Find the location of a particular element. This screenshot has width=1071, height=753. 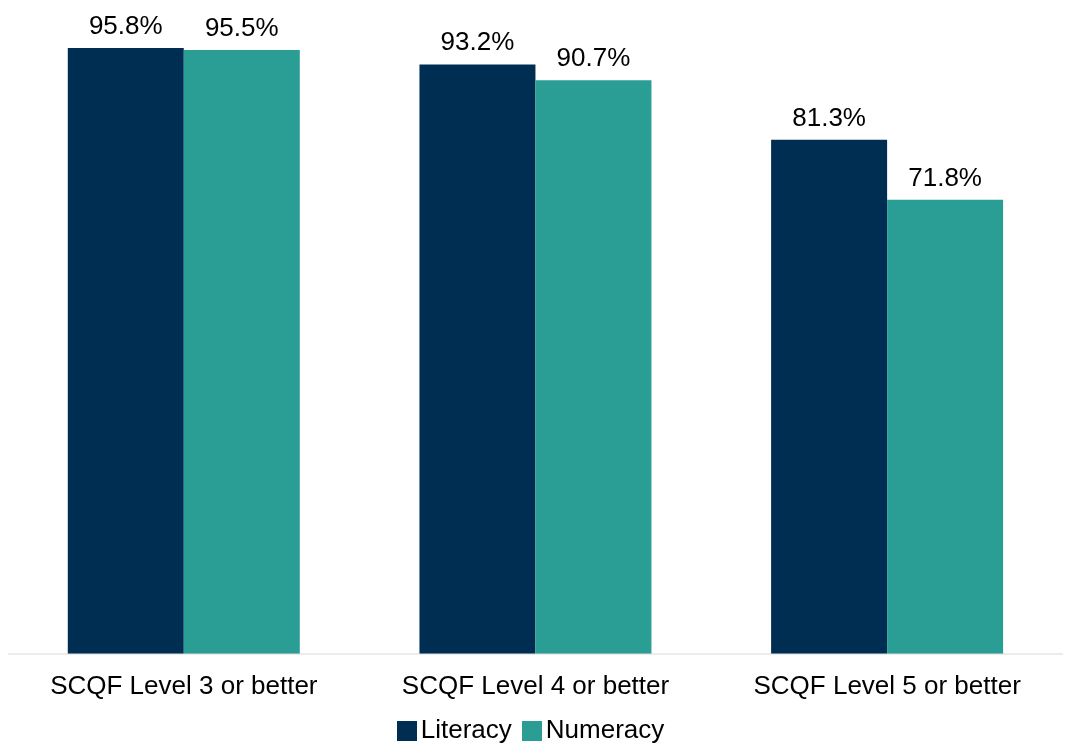

data-label: 71.8% is located at coordinates (945, 176).